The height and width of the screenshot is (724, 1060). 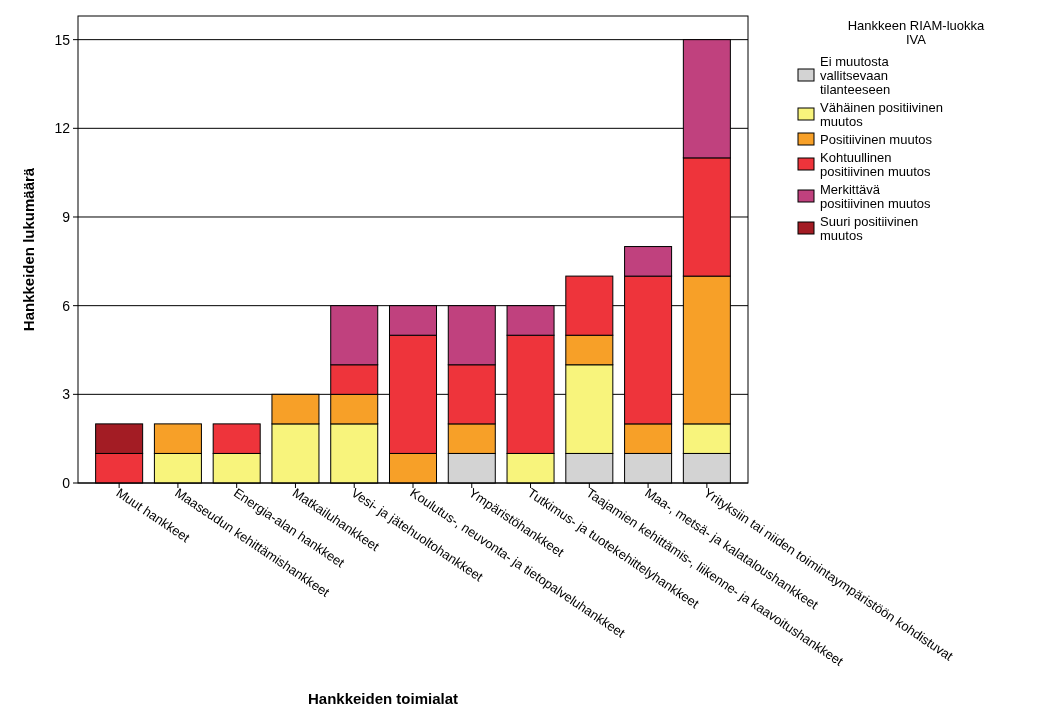 I want to click on y-axis-title: Hankkeiden lukumäärä, so click(x=28, y=249).